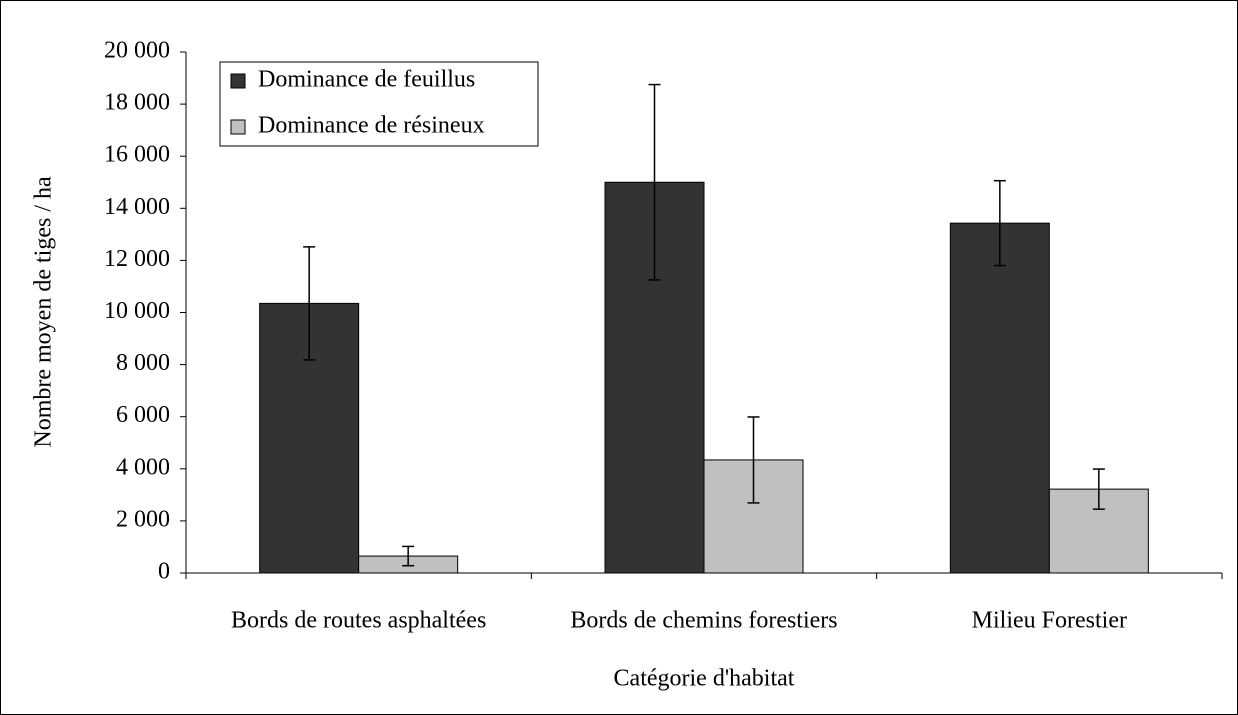 The width and height of the screenshot is (1238, 715). I want to click on y-tick-label: 2 000, so click(143, 519).